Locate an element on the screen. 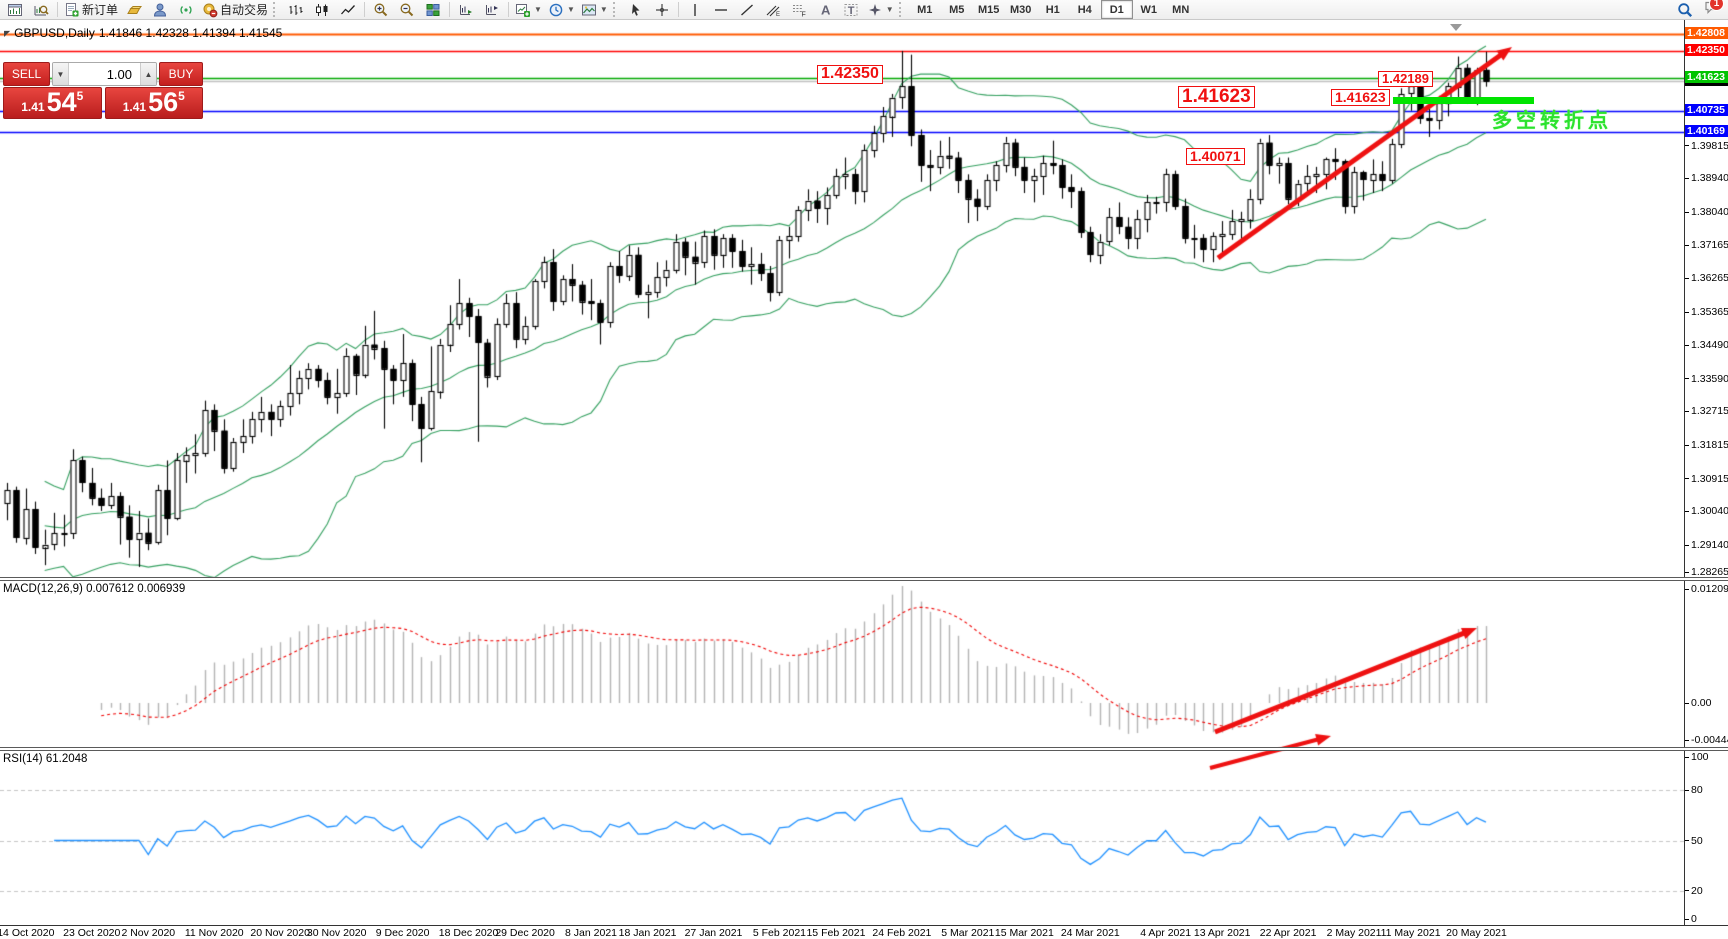 The image size is (1728, 939). chart-window-button is located at coordinates (15, 10).